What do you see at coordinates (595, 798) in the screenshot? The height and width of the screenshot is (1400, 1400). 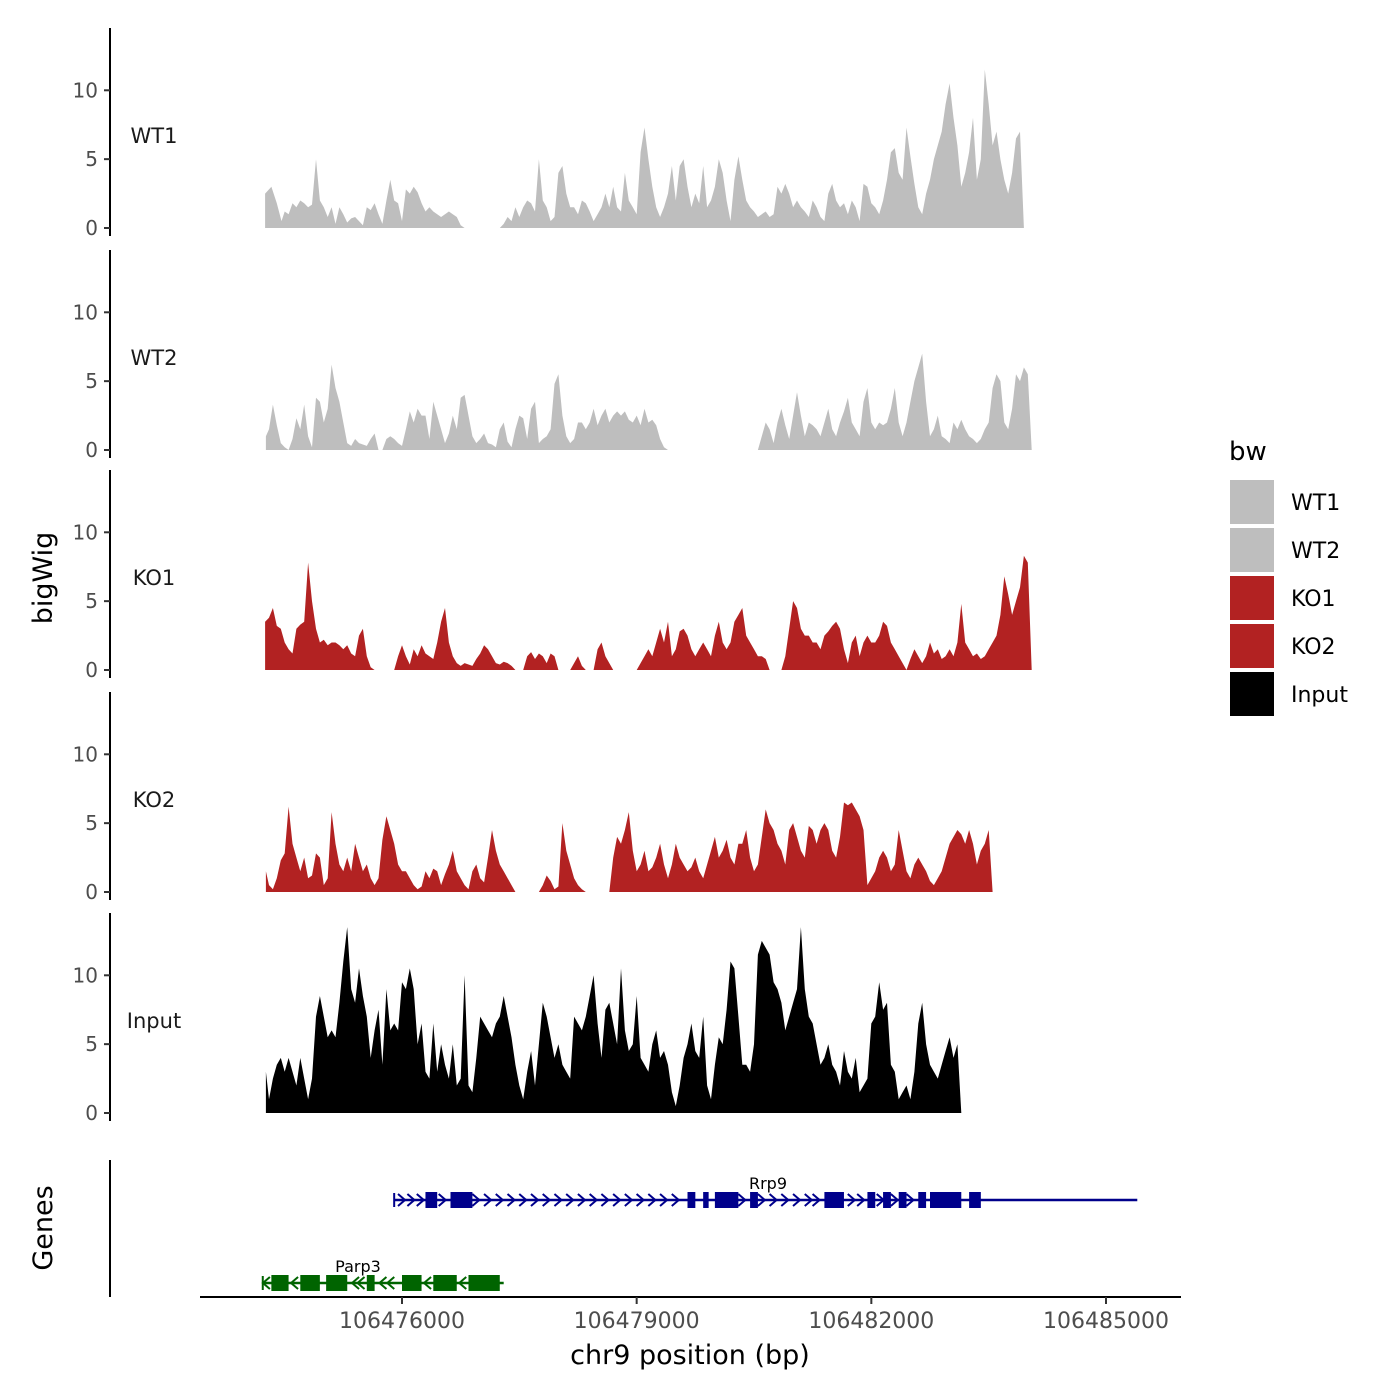 I see `track-ko2: 0 5 10 KO2` at bounding box center [595, 798].